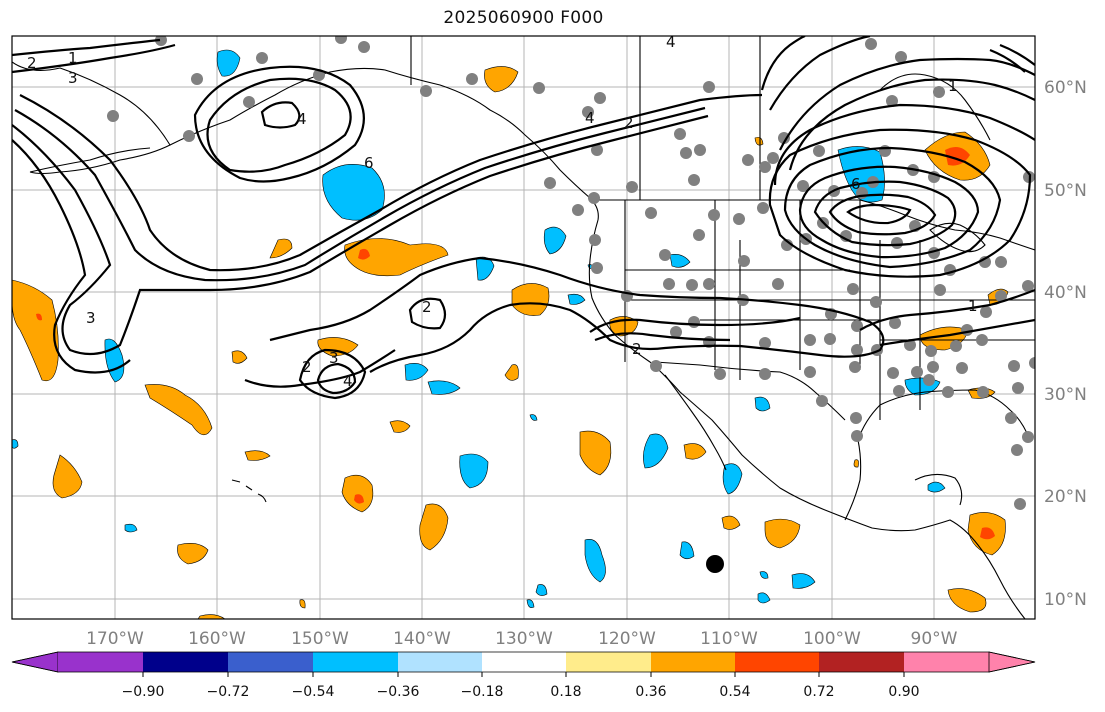  What do you see at coordinates (832, 639) in the screenshot?
I see `lon-label: 100°W` at bounding box center [832, 639].